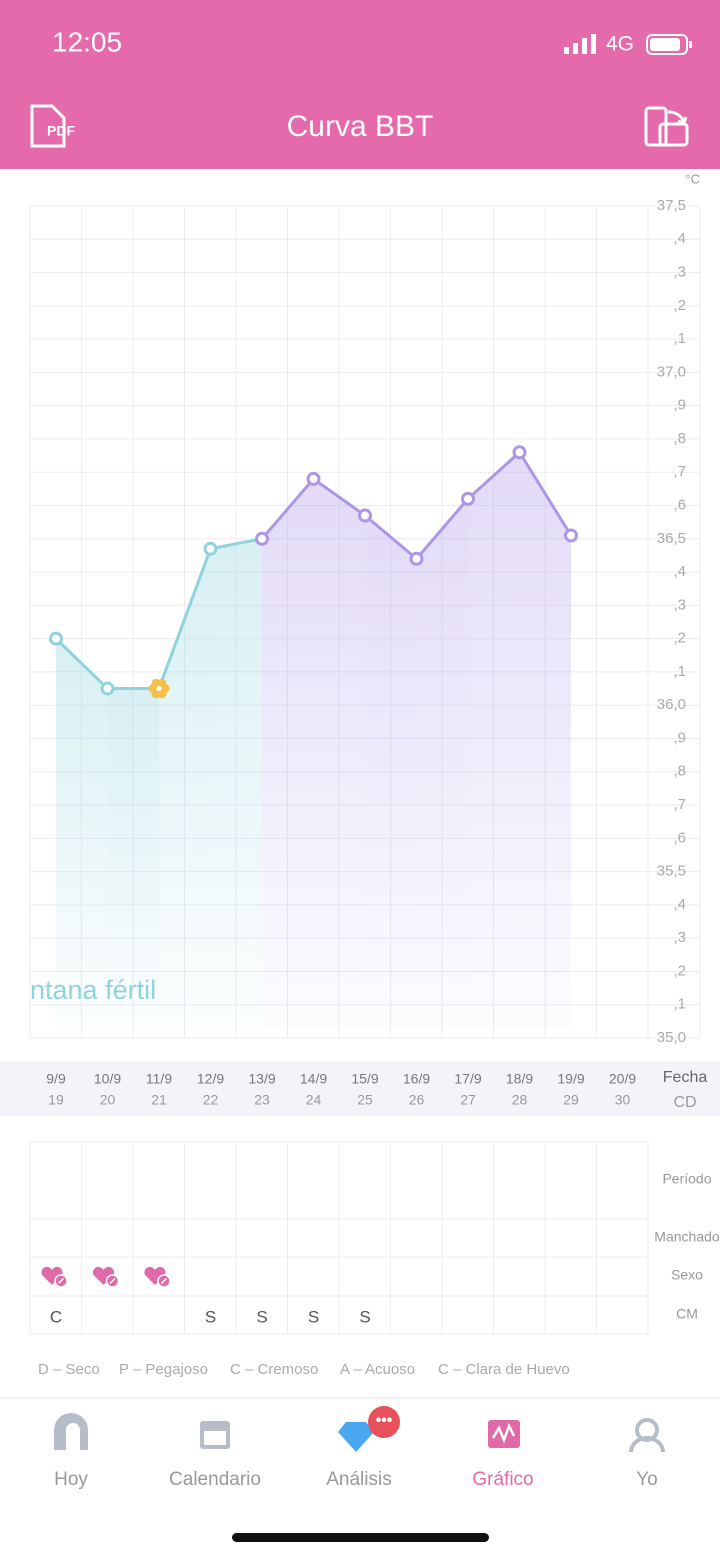  What do you see at coordinates (671, 704) in the screenshot?
I see `y-tick-label: 36,0` at bounding box center [671, 704].